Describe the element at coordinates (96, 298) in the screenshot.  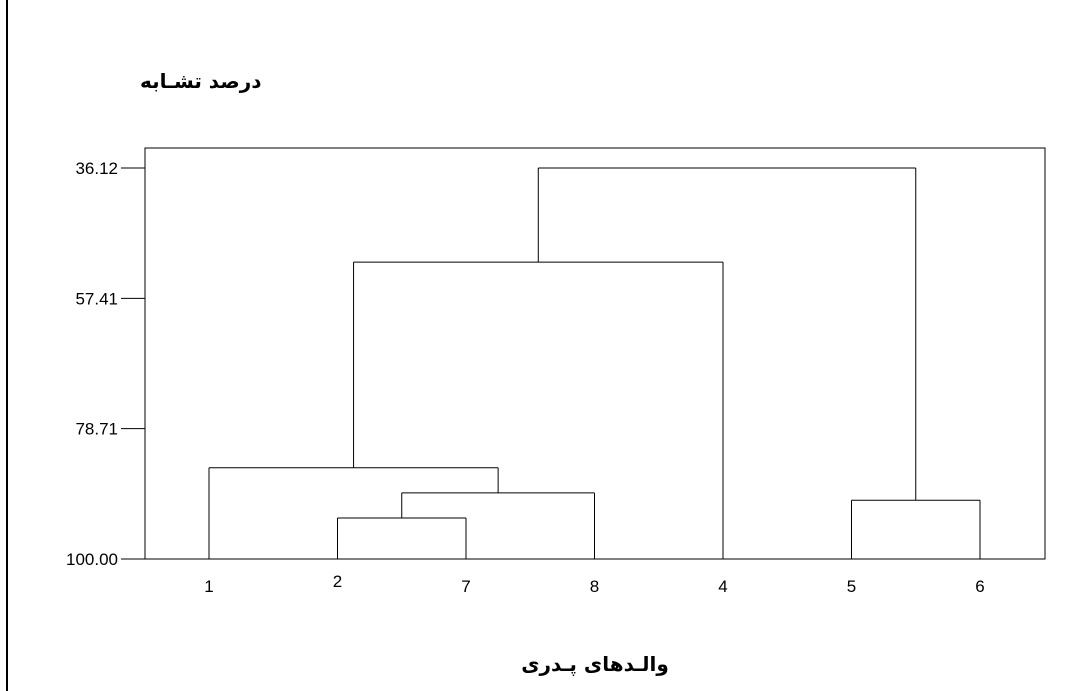
I see `y-tick-label: 57.41` at that location.